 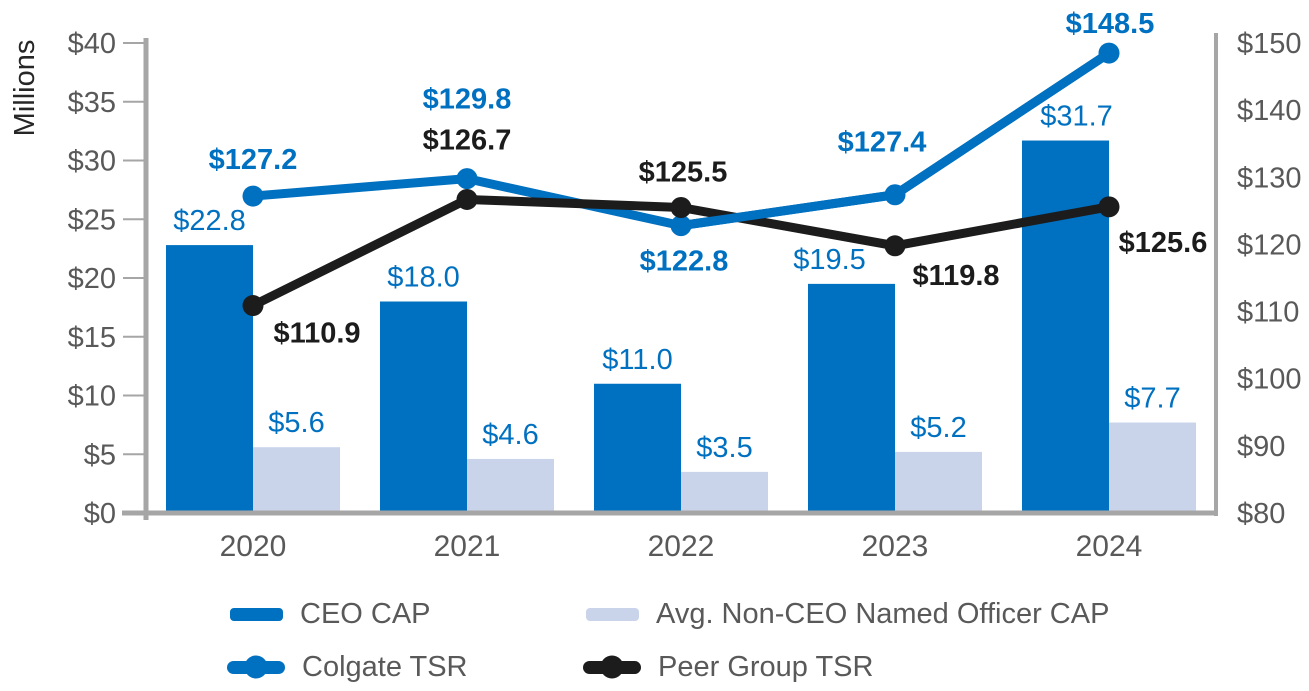 I want to click on bar-avg-non-ceo-cap-2020, so click(x=296, y=480).